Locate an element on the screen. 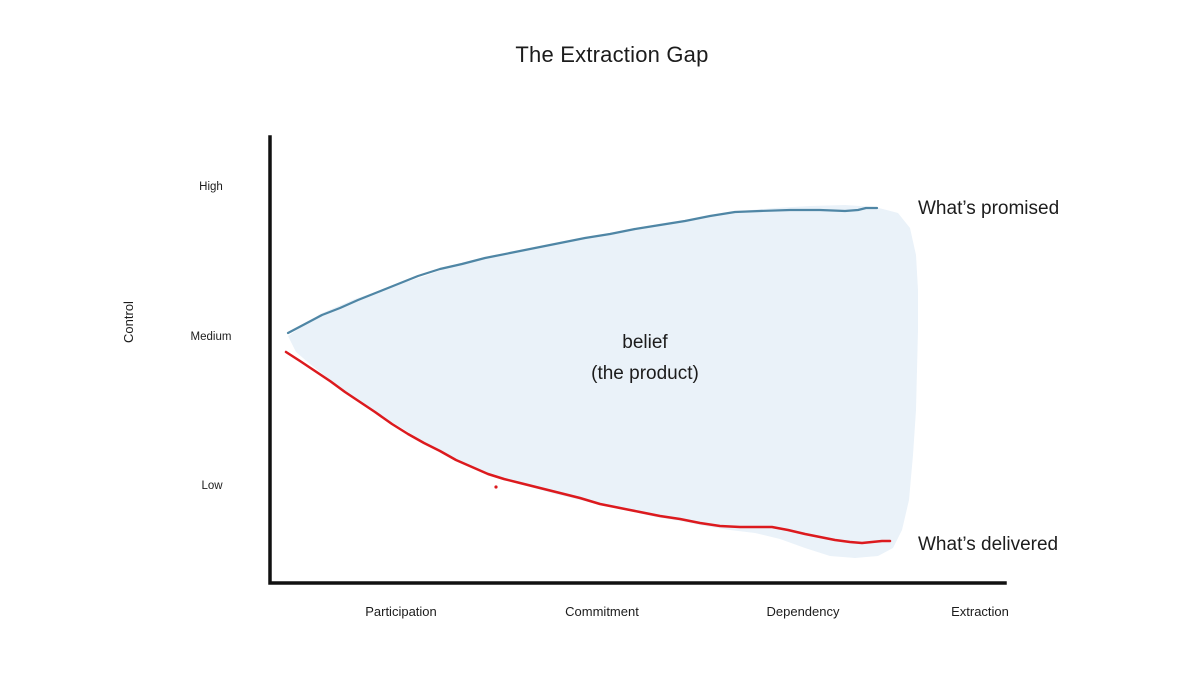  y-tick-medium: Medium is located at coordinates (211, 337).